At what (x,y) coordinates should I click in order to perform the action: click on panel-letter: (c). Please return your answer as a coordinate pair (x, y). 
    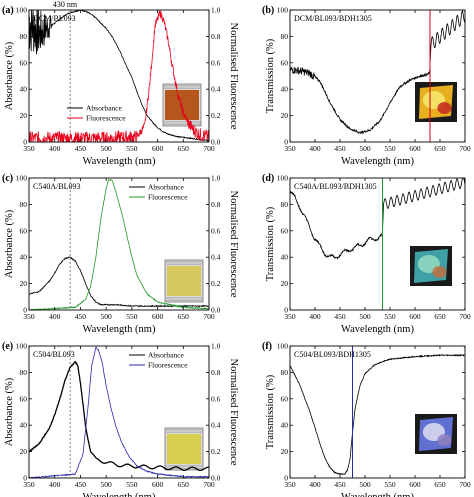
    Looking at the image, I should click on (7, 178).